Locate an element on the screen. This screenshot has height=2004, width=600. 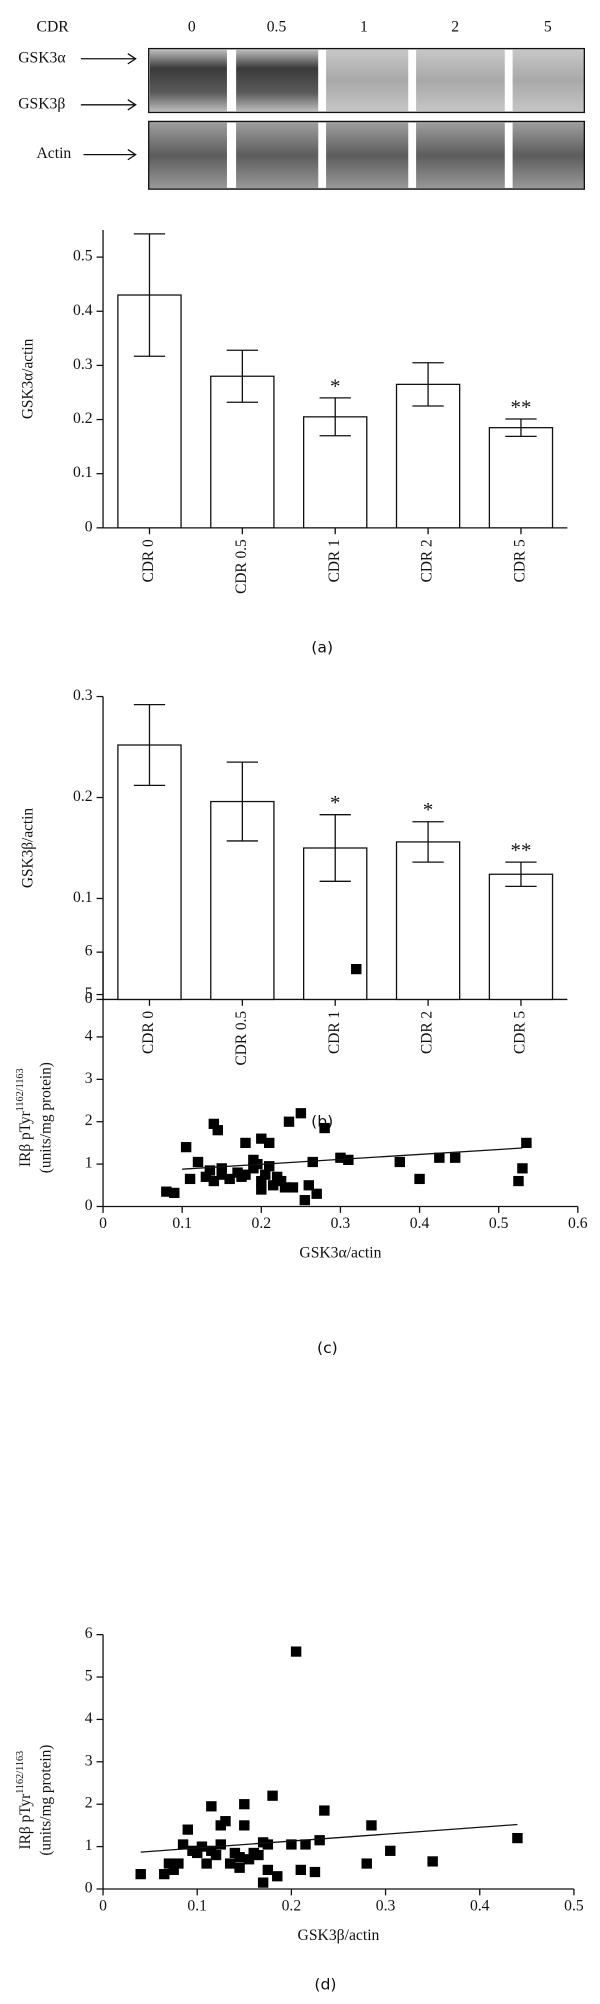
x-tick-label: 0.6 is located at coordinates (578, 1223).